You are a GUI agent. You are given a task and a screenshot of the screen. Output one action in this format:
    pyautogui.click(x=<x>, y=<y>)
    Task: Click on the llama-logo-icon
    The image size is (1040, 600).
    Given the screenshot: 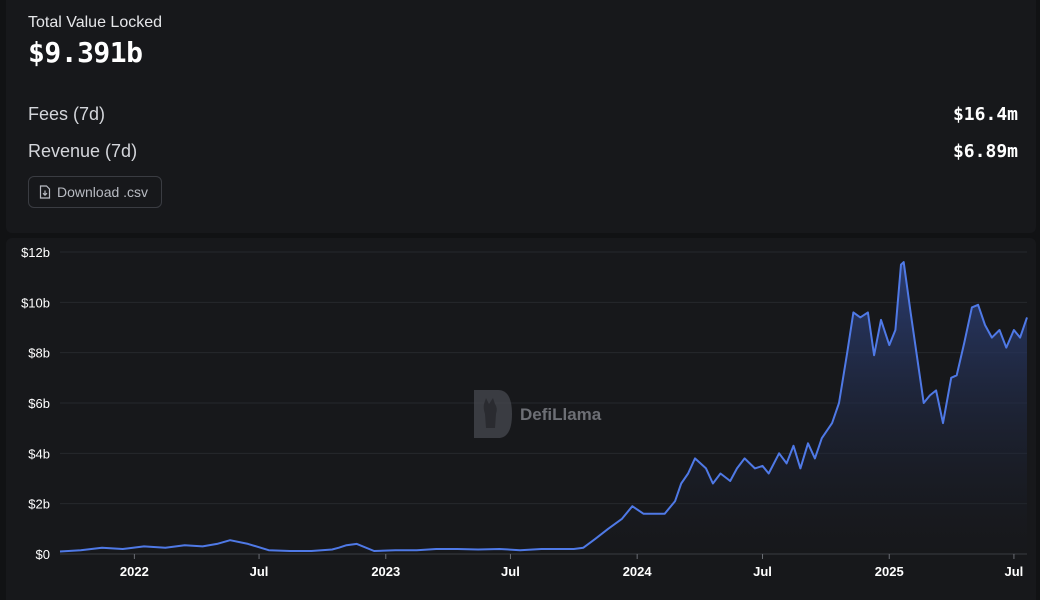 What is the action you would take?
    pyautogui.click(x=493, y=414)
    